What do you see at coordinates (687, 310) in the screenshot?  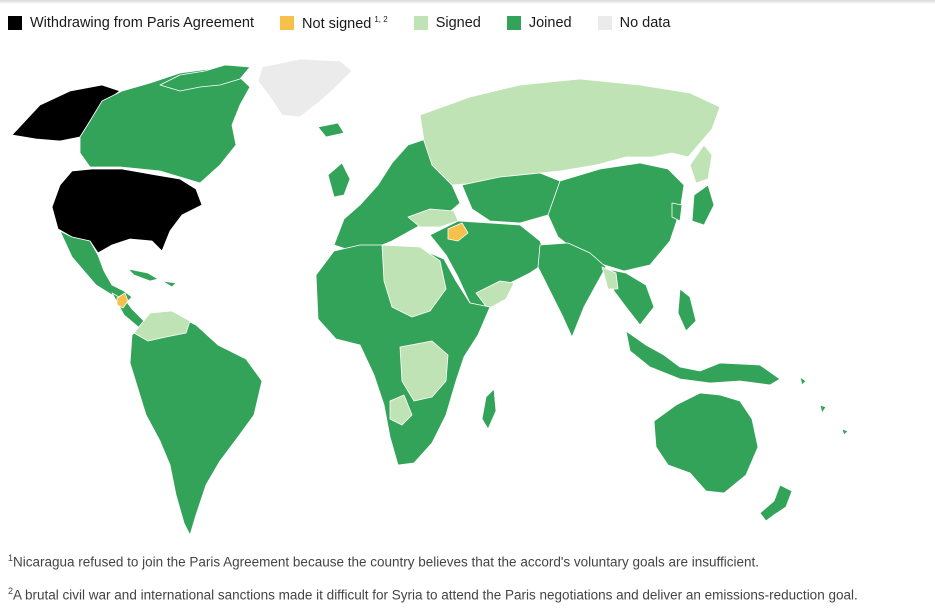 I see `region-philippines` at bounding box center [687, 310].